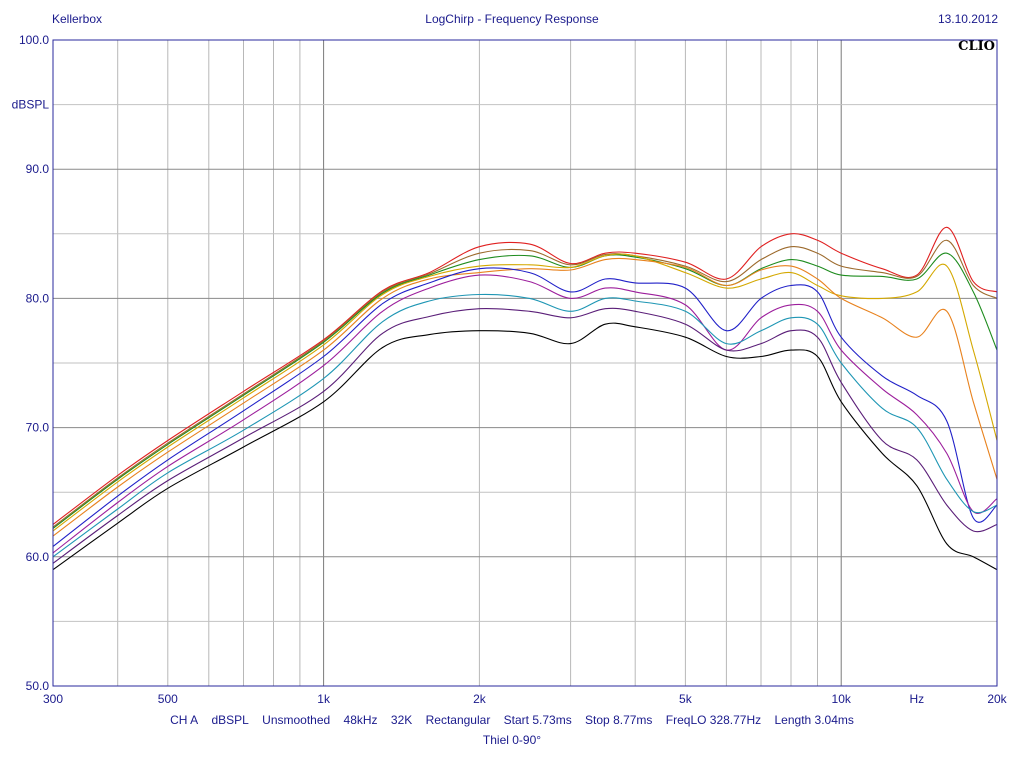 This screenshot has height=768, width=1024. Describe the element at coordinates (360, 720) in the screenshot. I see `sample-rate-info: 48kHz` at that location.